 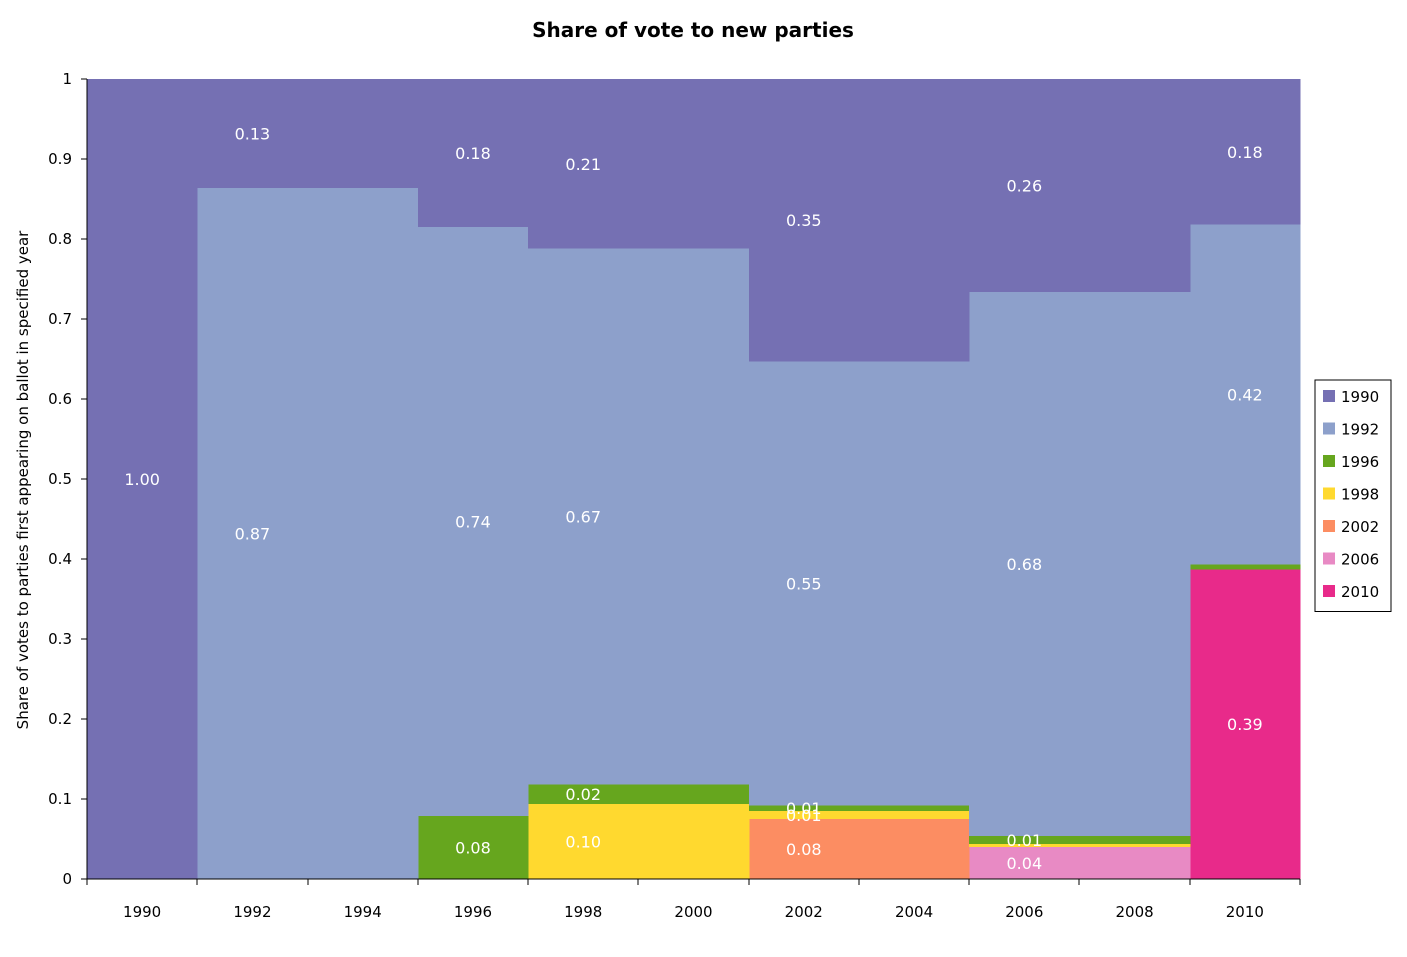 I want to click on data-label-2006-2006: 0.04, so click(x=1025, y=863).